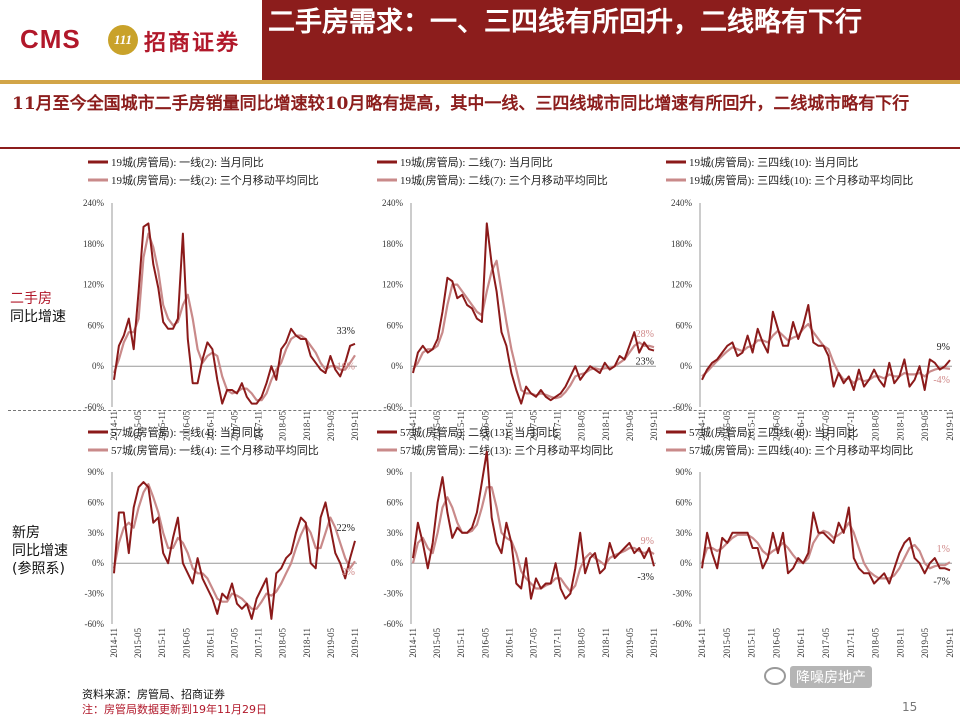  Describe the element at coordinates (910, 707) in the screenshot. I see `page-number: 15` at that location.